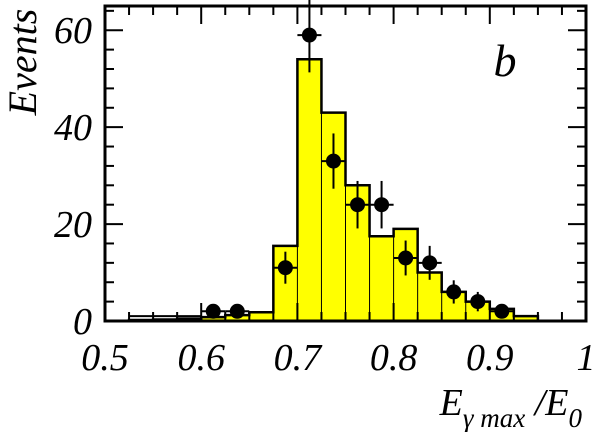 This screenshot has width=594, height=432. Describe the element at coordinates (494, 417) in the screenshot. I see `x-axis-label-subscript: γ max` at that location.